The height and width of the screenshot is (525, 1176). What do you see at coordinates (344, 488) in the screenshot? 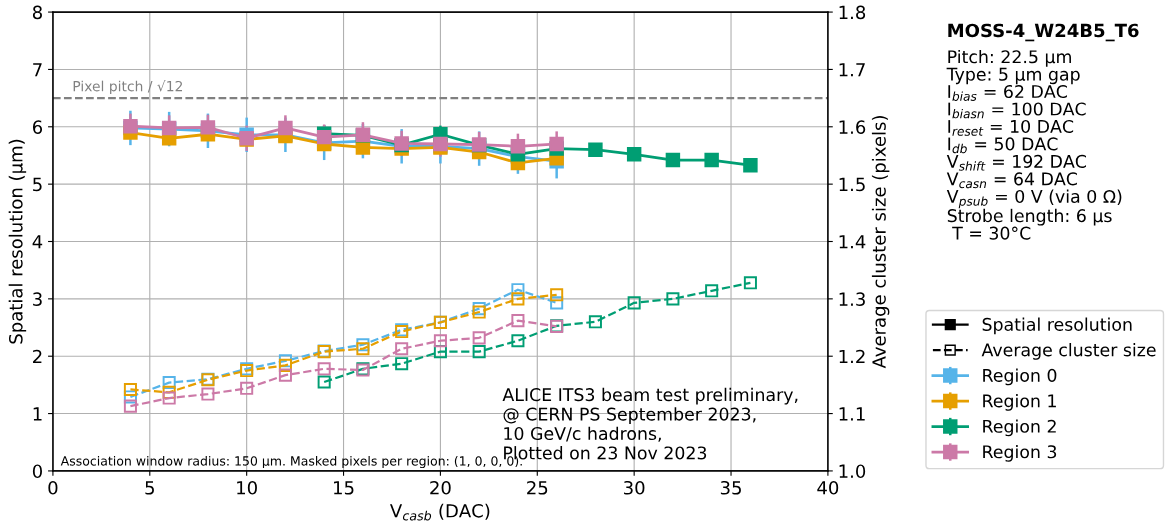
I see `x-tick-label: 15` at bounding box center [344, 488].